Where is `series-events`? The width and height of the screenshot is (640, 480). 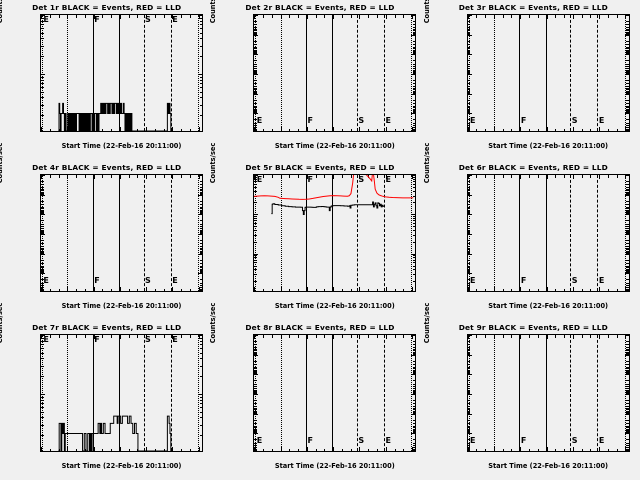
series-events is located at coordinates (114, 433).